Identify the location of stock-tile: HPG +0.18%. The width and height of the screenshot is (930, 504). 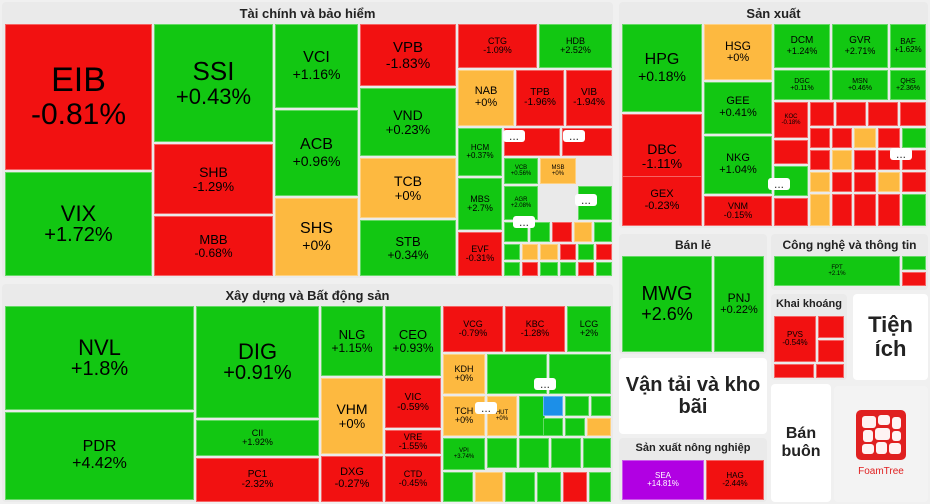
(662, 68).